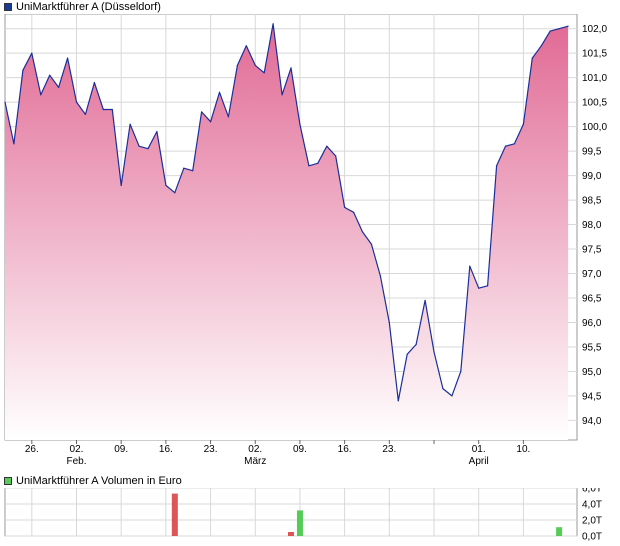 The image size is (620, 546). I want to click on price-y-tick-label: 94,0, so click(592, 421).